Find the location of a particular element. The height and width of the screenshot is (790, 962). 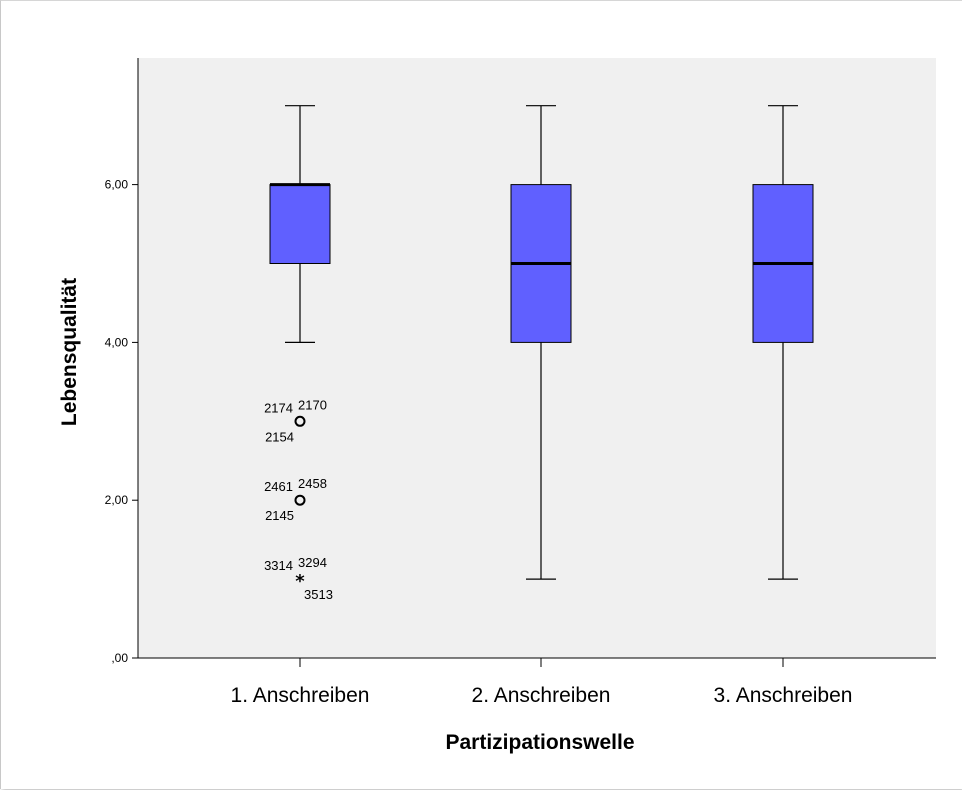

x-axis-title: Partizipationswelle is located at coordinates (539, 742).